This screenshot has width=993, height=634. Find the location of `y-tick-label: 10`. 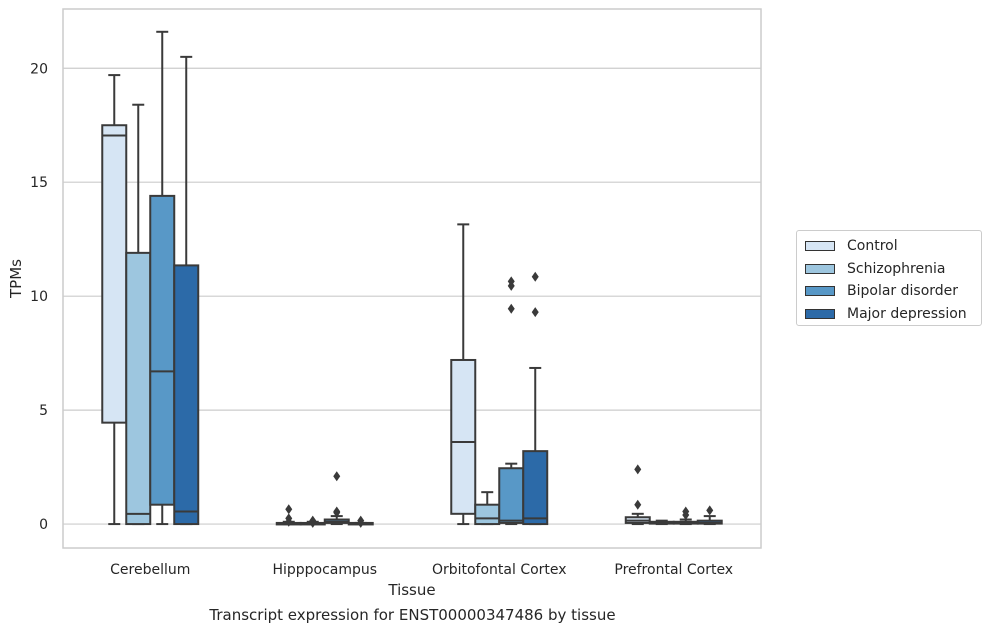

y-tick-label: 10 is located at coordinates (39, 297).